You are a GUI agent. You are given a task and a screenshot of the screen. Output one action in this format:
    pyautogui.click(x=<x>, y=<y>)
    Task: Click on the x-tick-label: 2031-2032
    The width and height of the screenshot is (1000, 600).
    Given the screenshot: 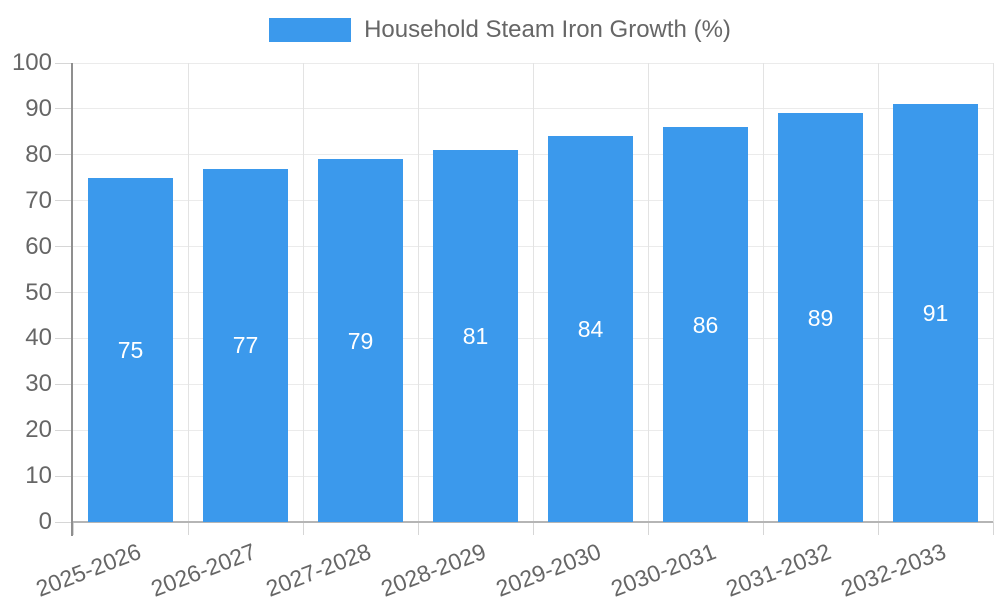 What is the action you would take?
    pyautogui.click(x=777, y=569)
    